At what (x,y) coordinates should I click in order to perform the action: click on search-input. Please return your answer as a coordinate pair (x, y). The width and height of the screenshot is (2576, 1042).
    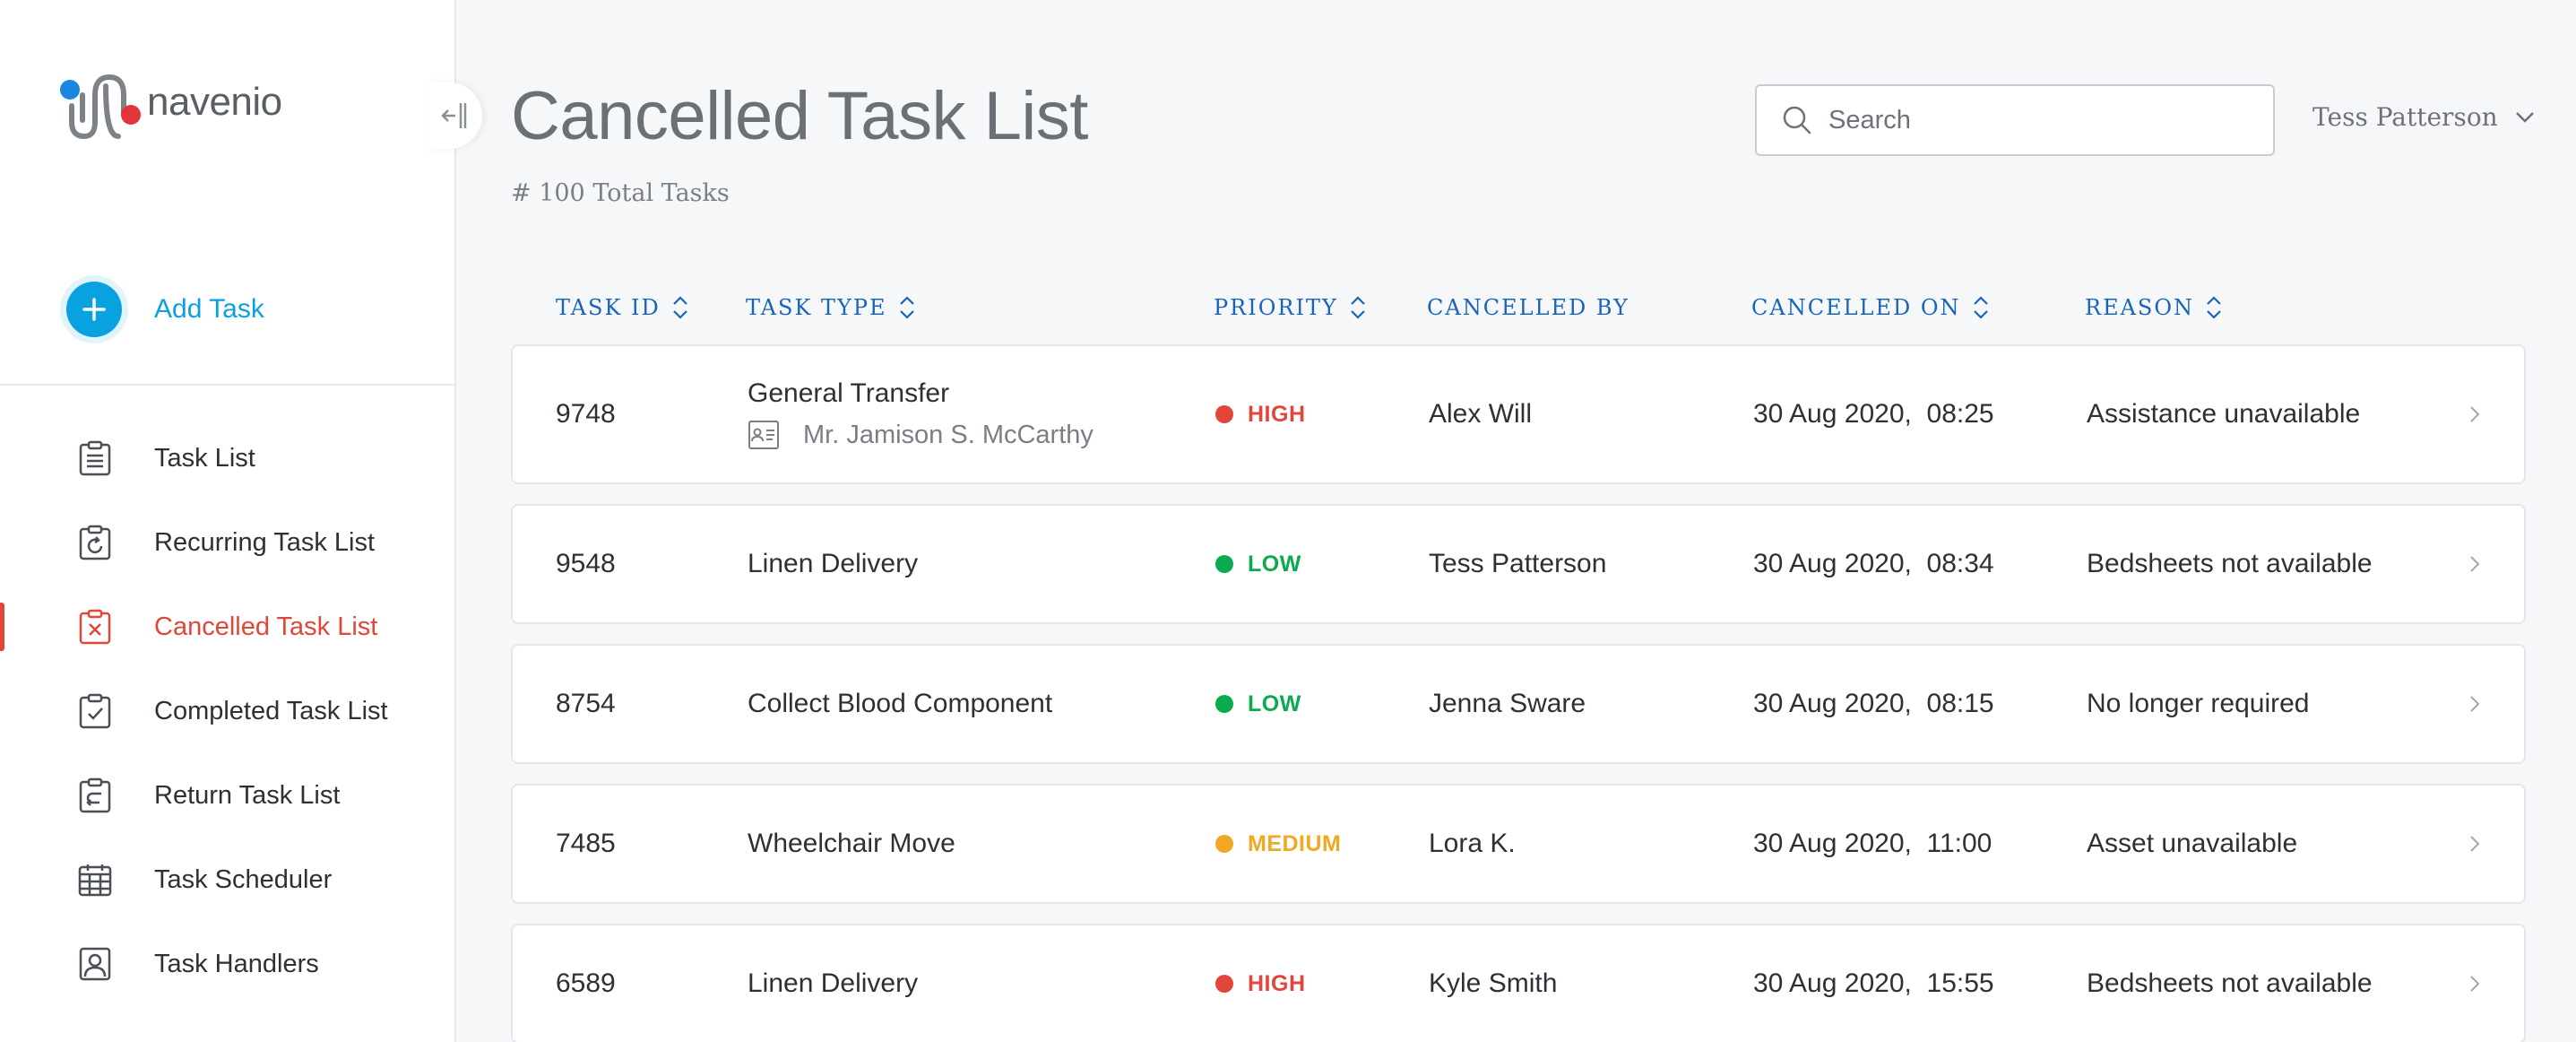
    Looking at the image, I should click on (2043, 120).